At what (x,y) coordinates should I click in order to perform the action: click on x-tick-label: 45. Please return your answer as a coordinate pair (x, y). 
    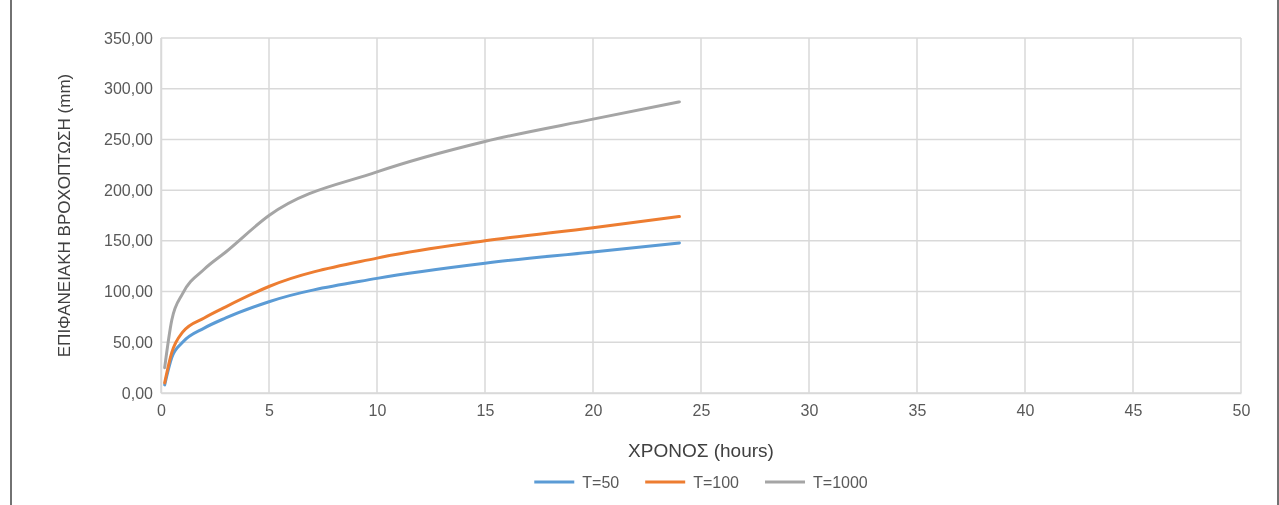
    Looking at the image, I should click on (1133, 411).